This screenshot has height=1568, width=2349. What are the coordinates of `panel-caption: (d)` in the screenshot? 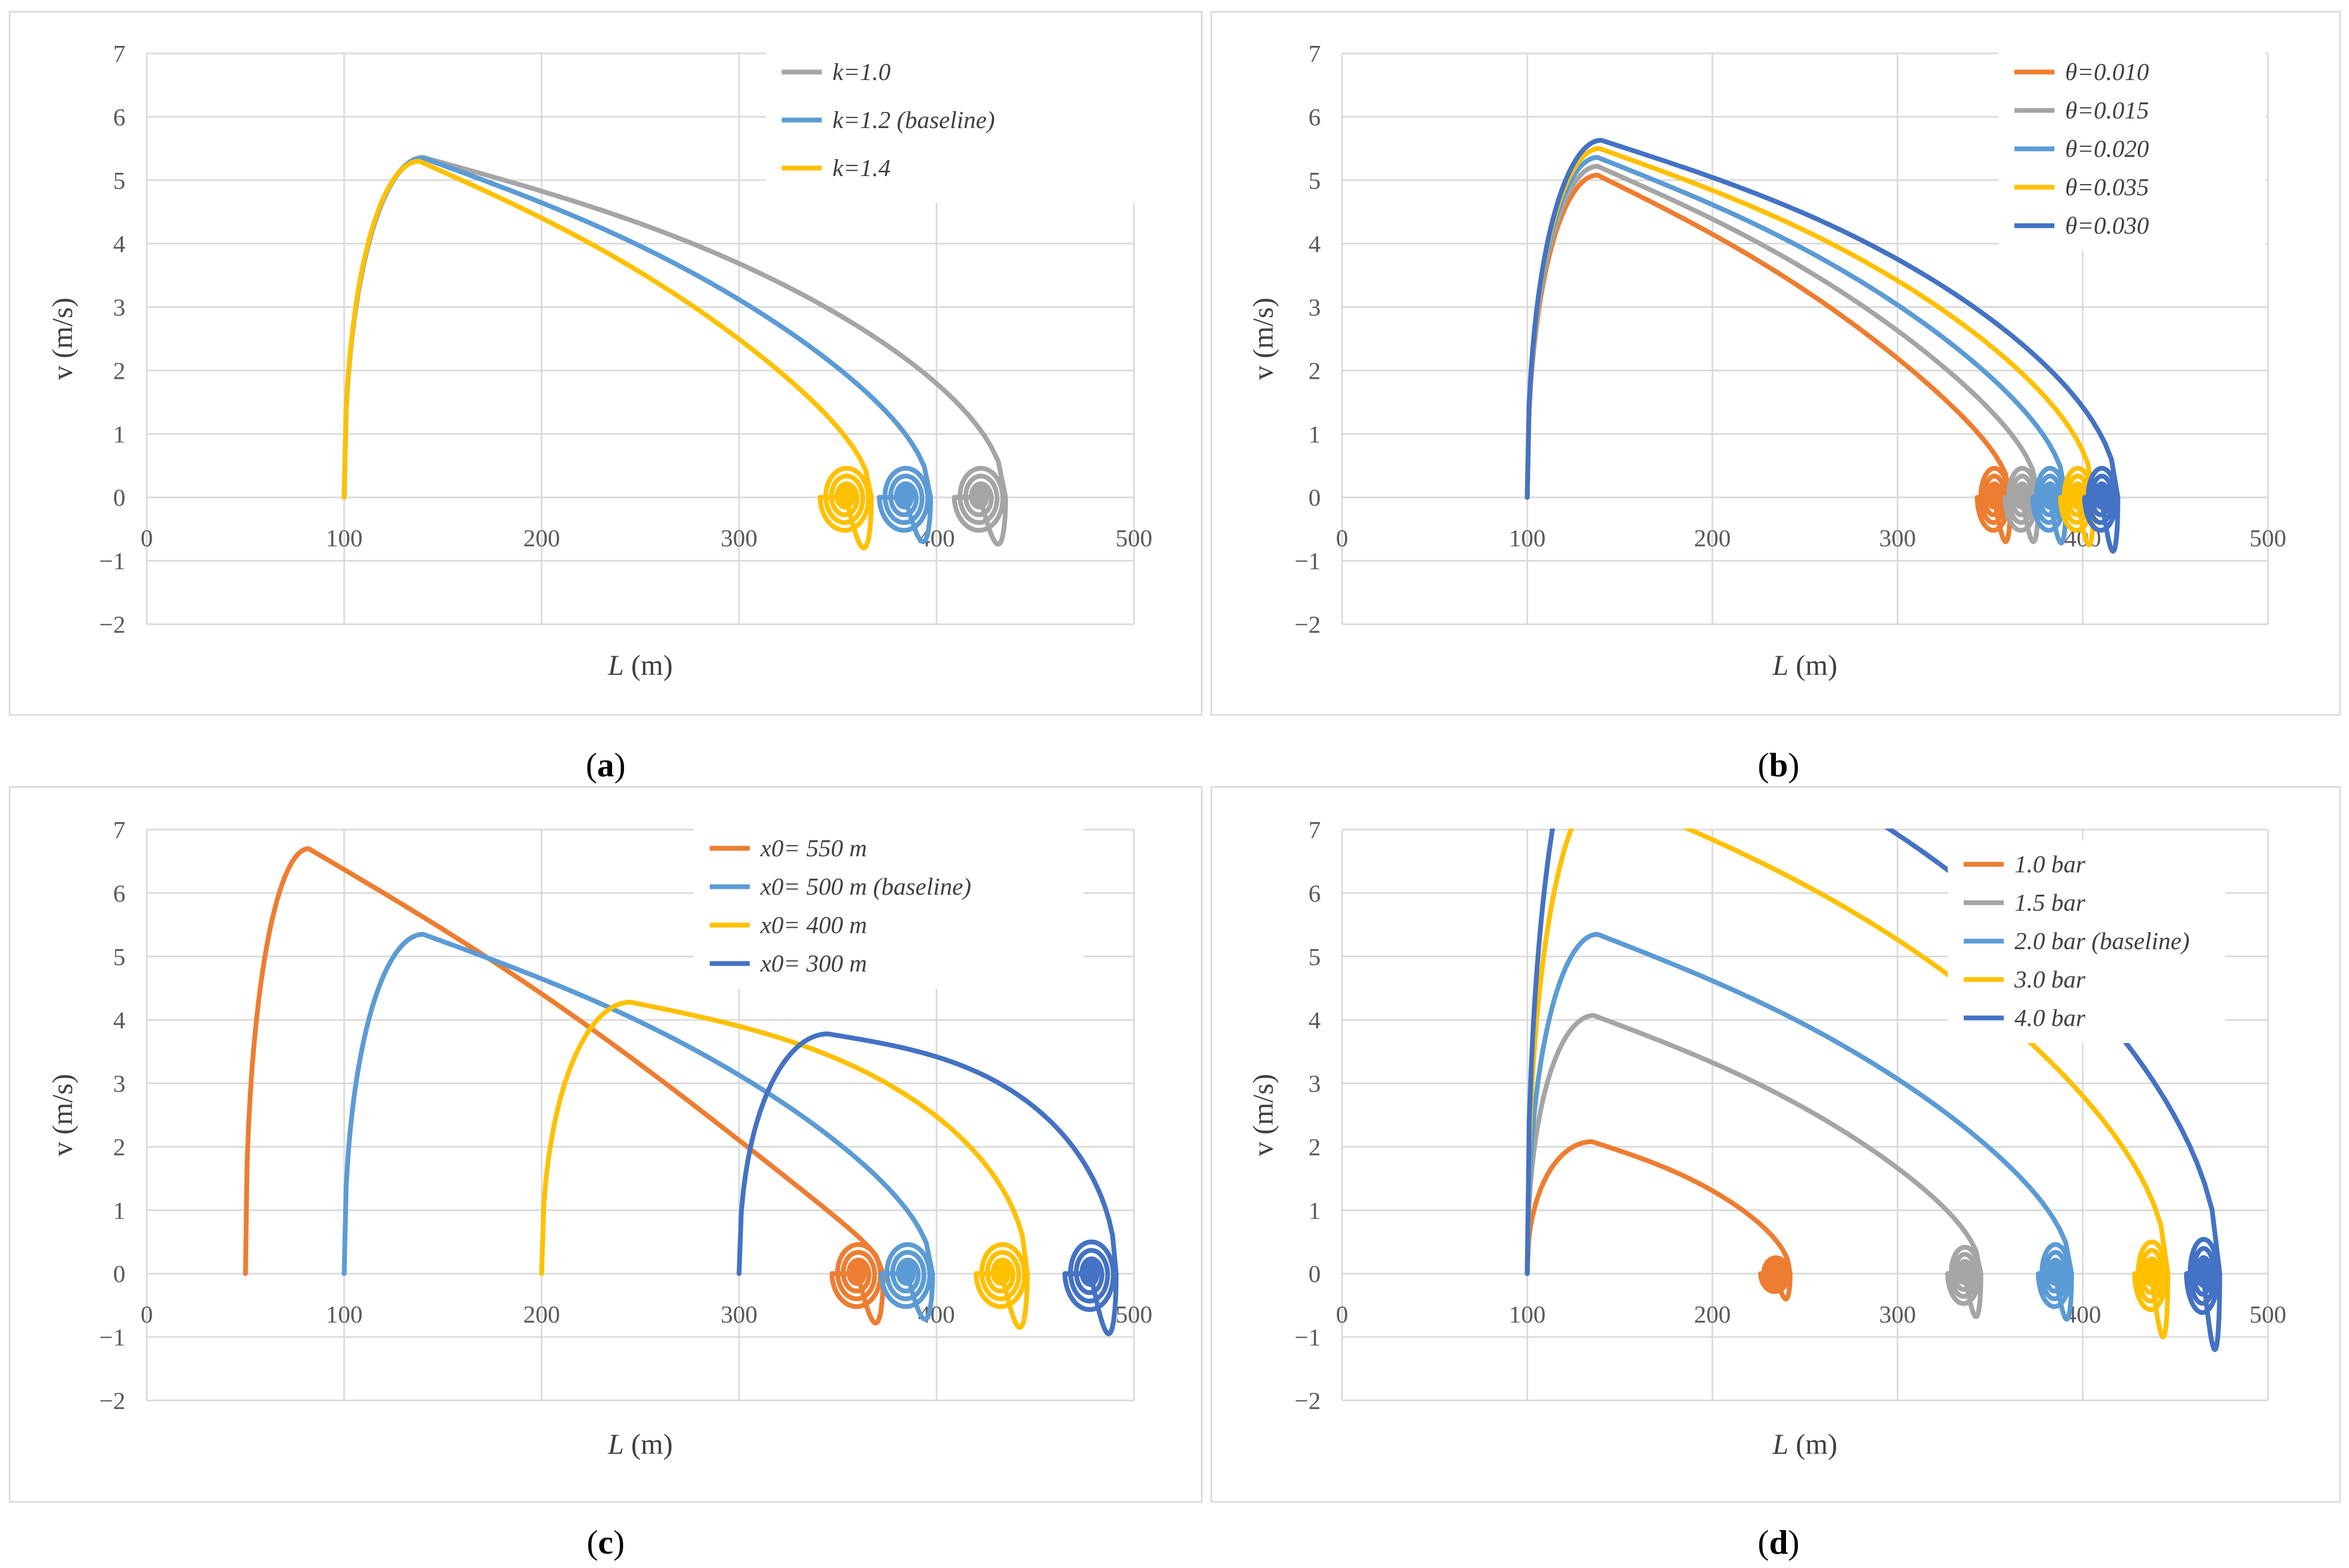 It's located at (1778, 1542).